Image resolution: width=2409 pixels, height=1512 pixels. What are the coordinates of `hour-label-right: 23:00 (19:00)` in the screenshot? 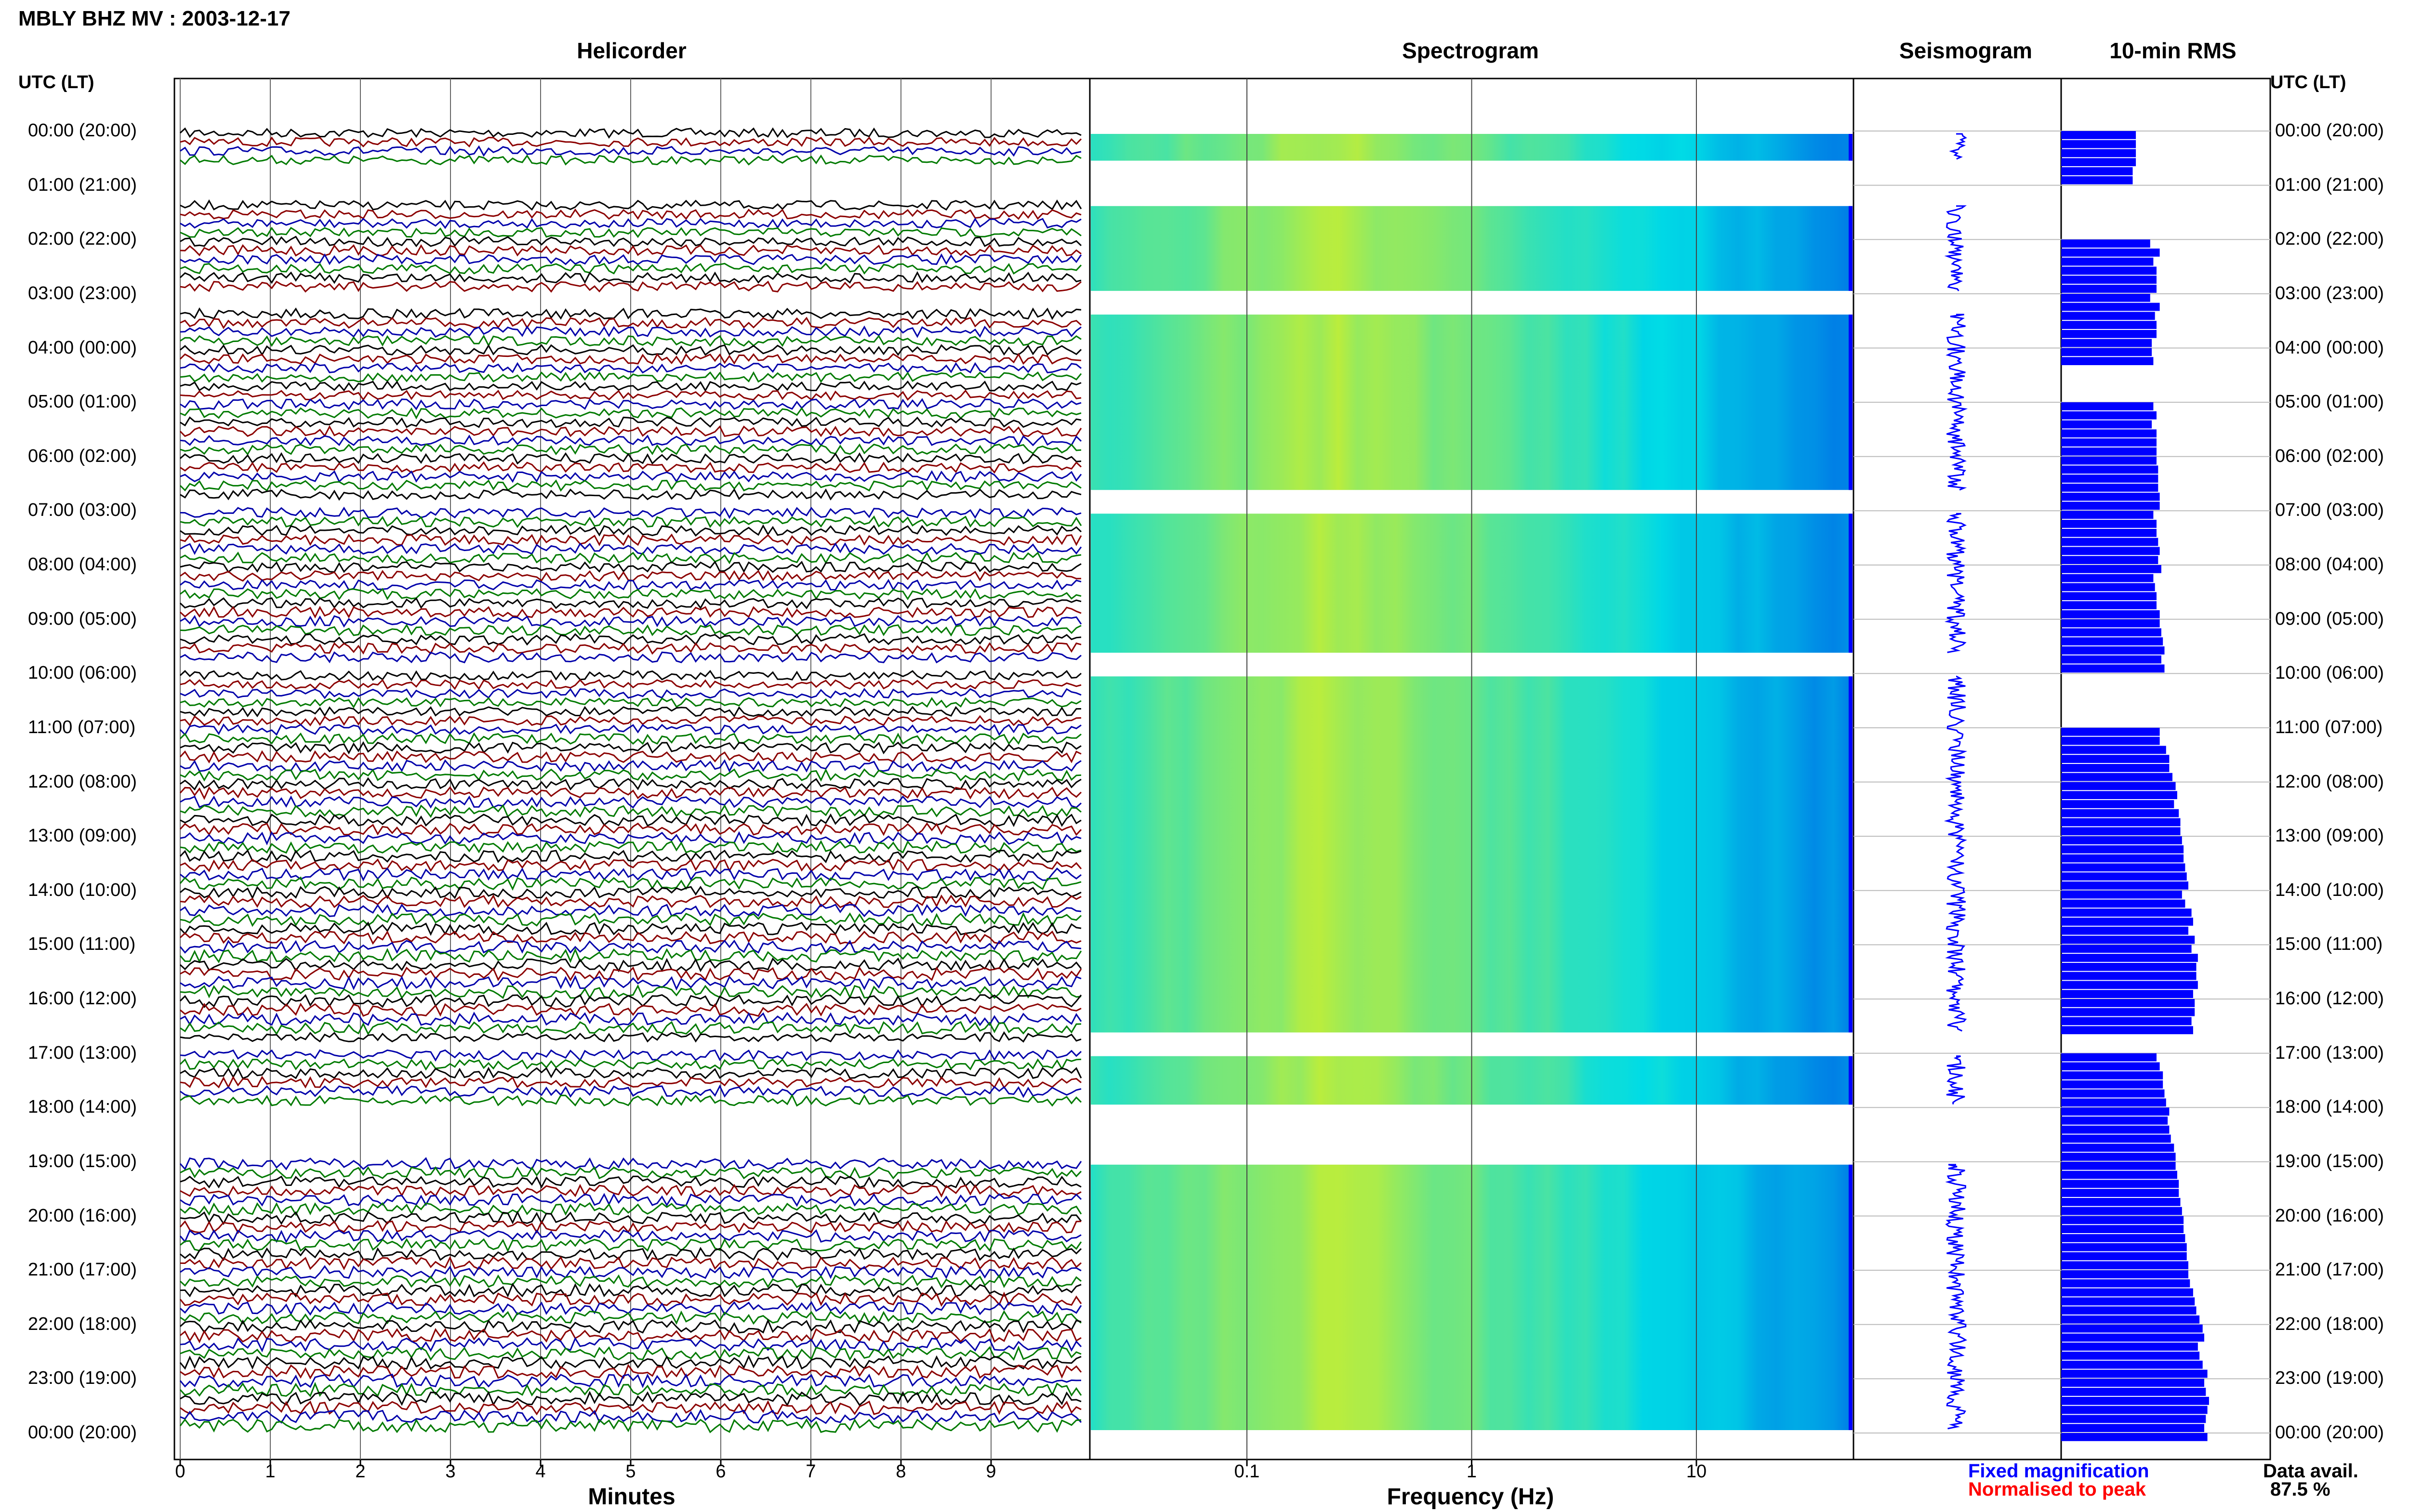 It's located at (2329, 1378).